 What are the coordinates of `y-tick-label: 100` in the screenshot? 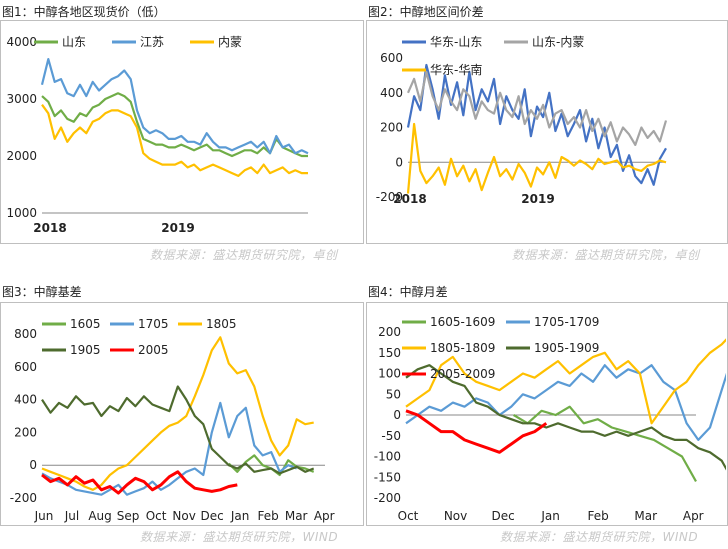 It's located at (389, 374).